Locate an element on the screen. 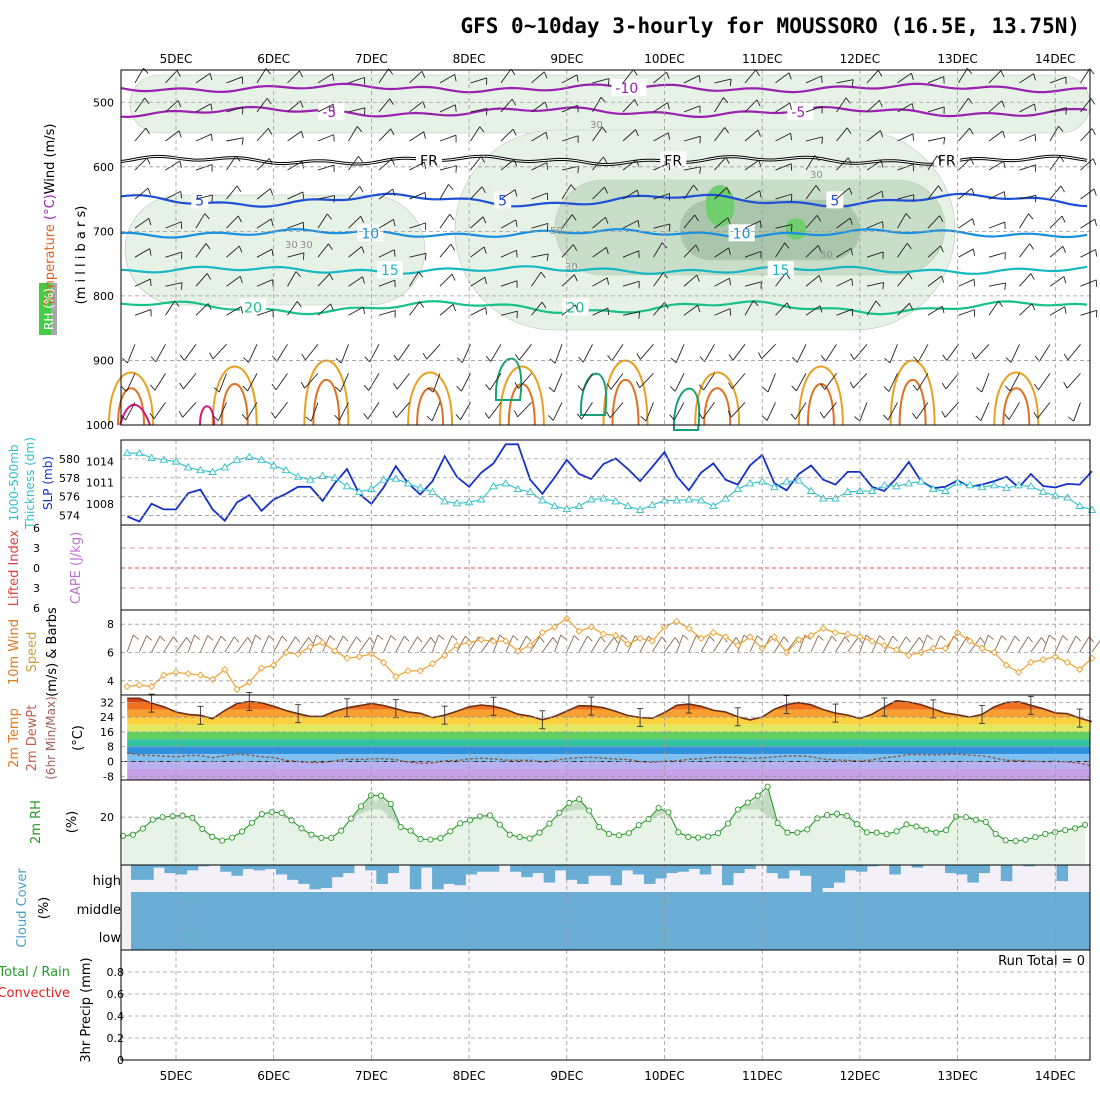 Image resolution: width=1100 pixels, height=1100 pixels. axis-label-part: Wind is located at coordinates (50, 178).